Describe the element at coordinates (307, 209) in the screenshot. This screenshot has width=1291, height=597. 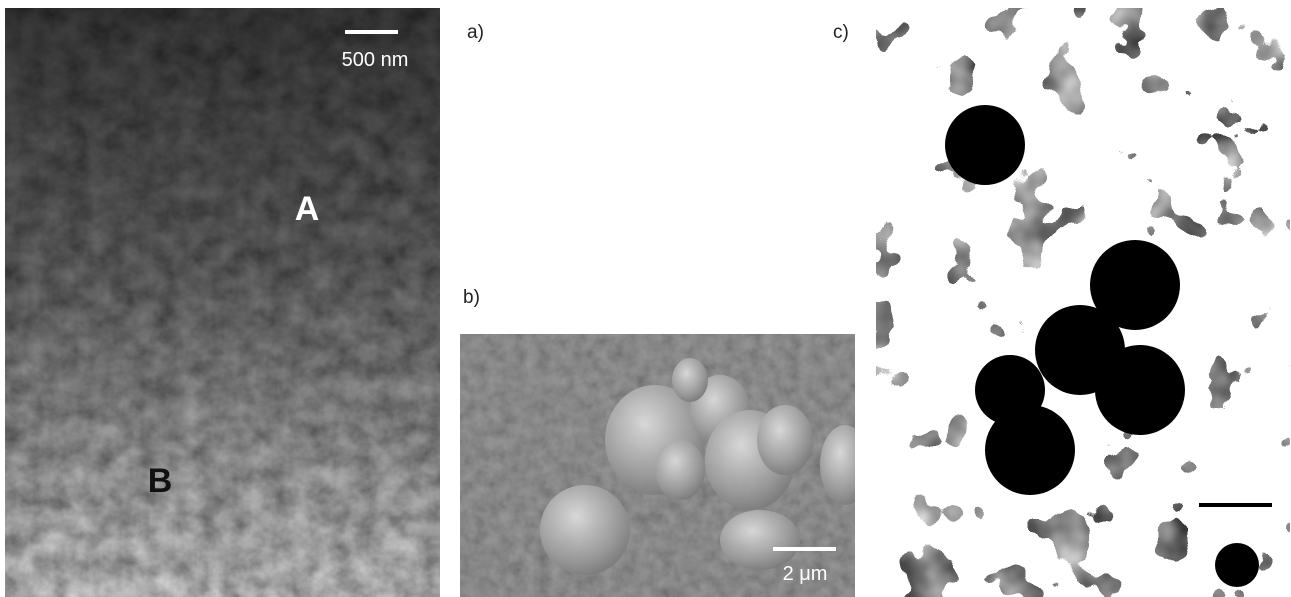
I see `marker: A` at that location.